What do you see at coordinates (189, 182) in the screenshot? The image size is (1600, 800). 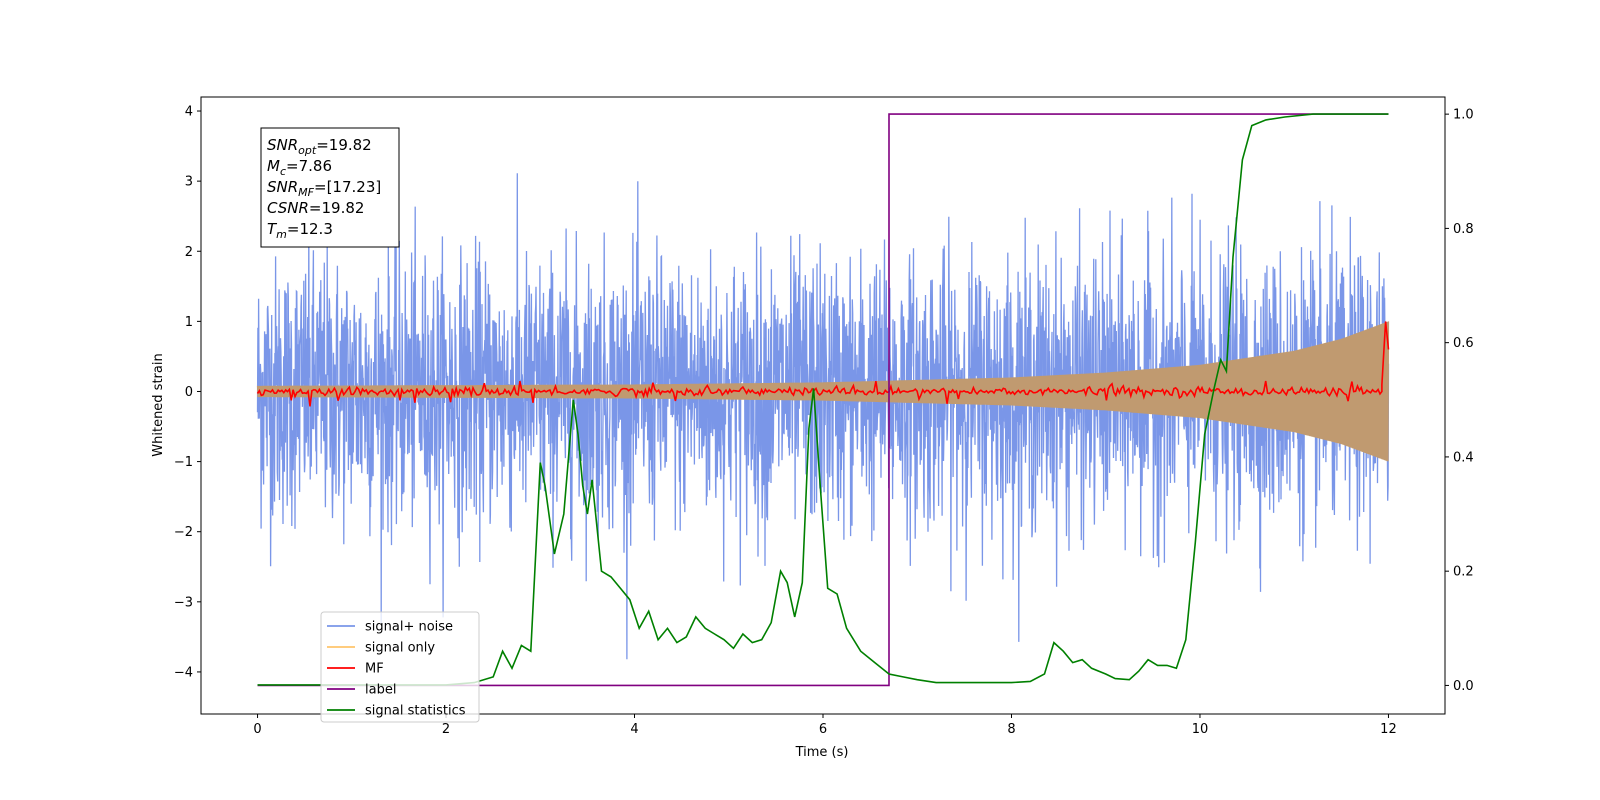 I see `y-tick-label: 3` at bounding box center [189, 182].